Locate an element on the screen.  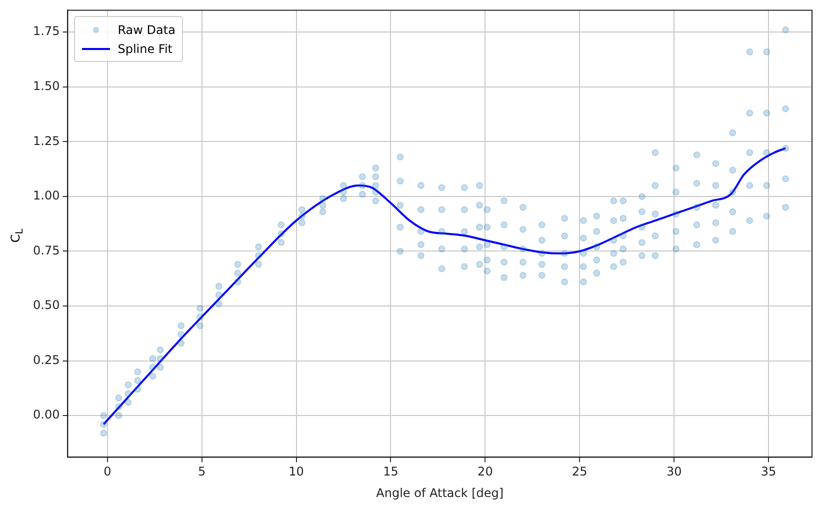
x-tick-label: 5 is located at coordinates (202, 471).